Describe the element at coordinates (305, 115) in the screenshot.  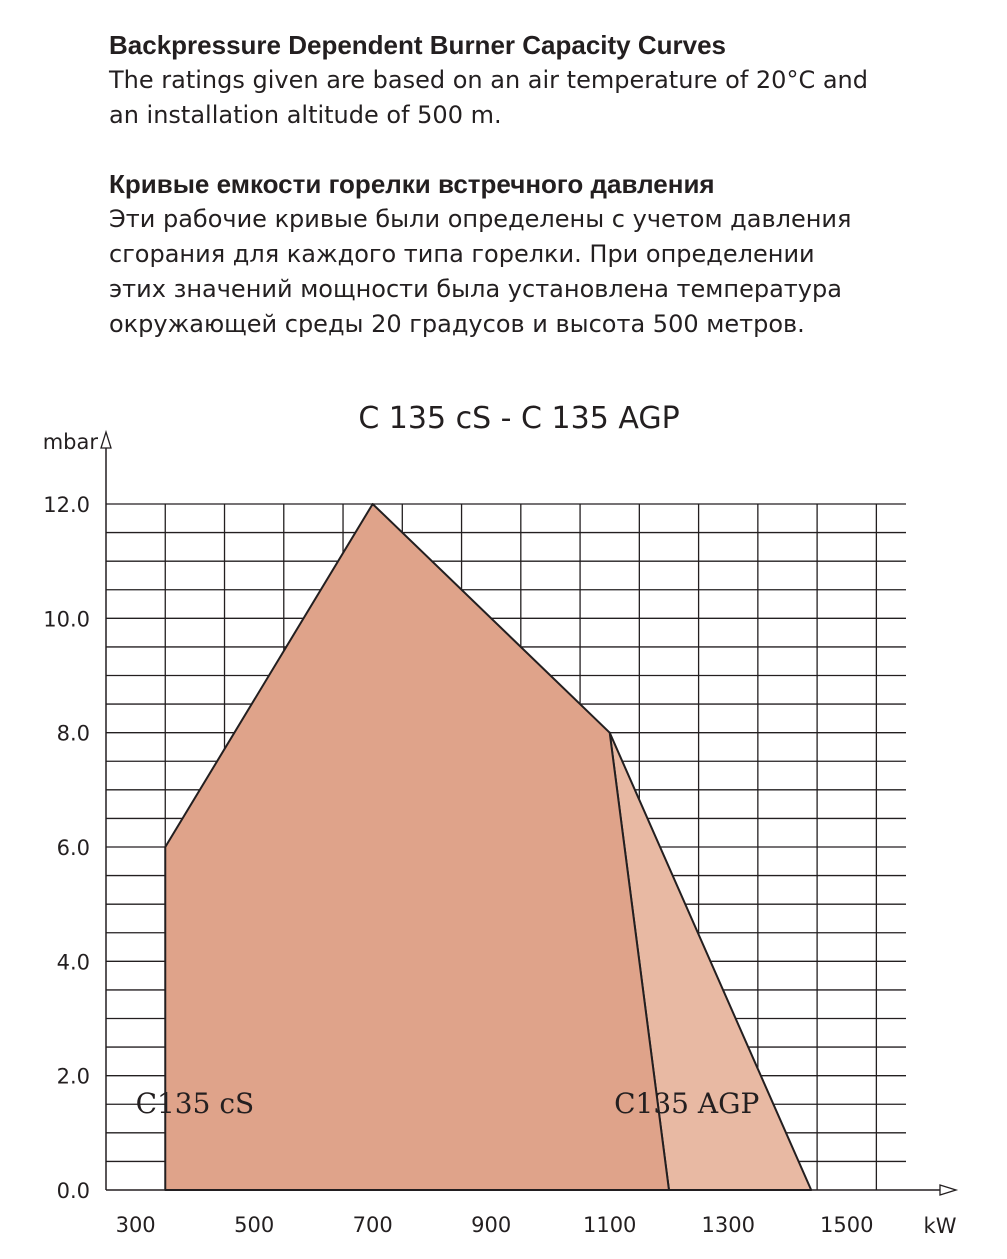
I see `english-line-2: an installation altitude of 500 m.` at that location.